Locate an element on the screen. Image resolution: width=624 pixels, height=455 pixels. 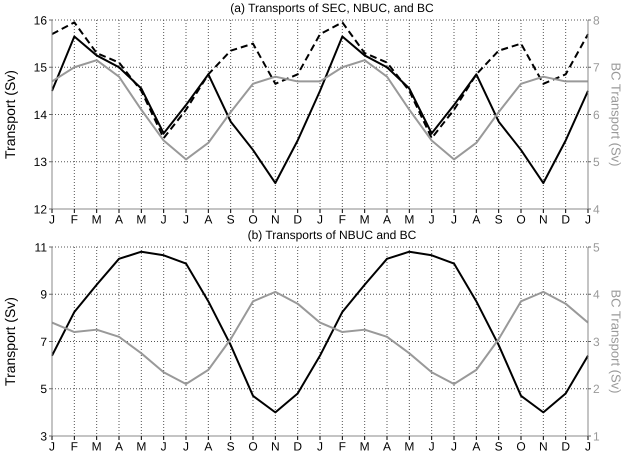
y2-tick-label: 1 is located at coordinates (596, 436).